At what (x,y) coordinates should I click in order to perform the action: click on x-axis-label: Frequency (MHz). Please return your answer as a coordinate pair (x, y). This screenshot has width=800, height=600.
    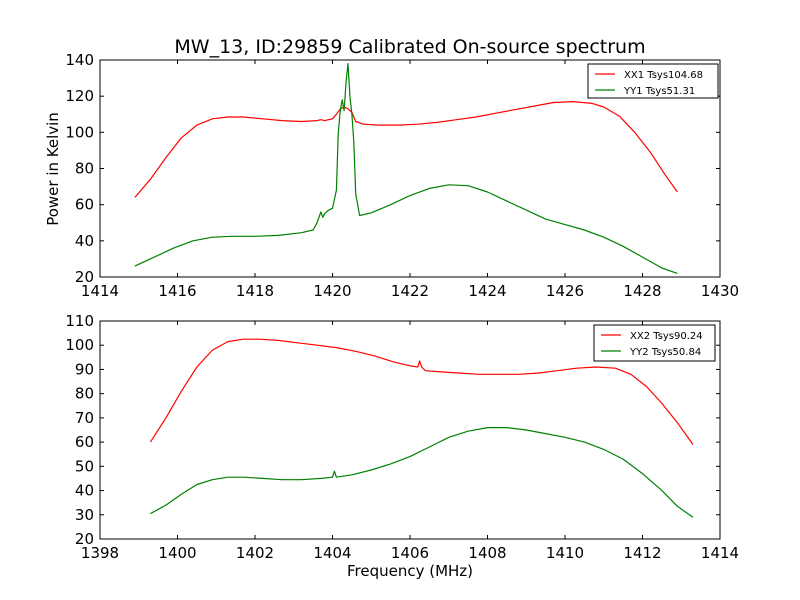
    Looking at the image, I should click on (410, 571).